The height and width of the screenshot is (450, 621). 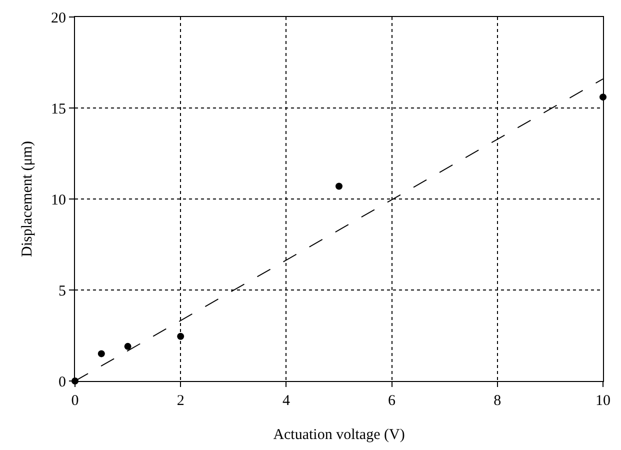 What do you see at coordinates (498, 401) in the screenshot?
I see `x-tick-label: 8` at bounding box center [498, 401].